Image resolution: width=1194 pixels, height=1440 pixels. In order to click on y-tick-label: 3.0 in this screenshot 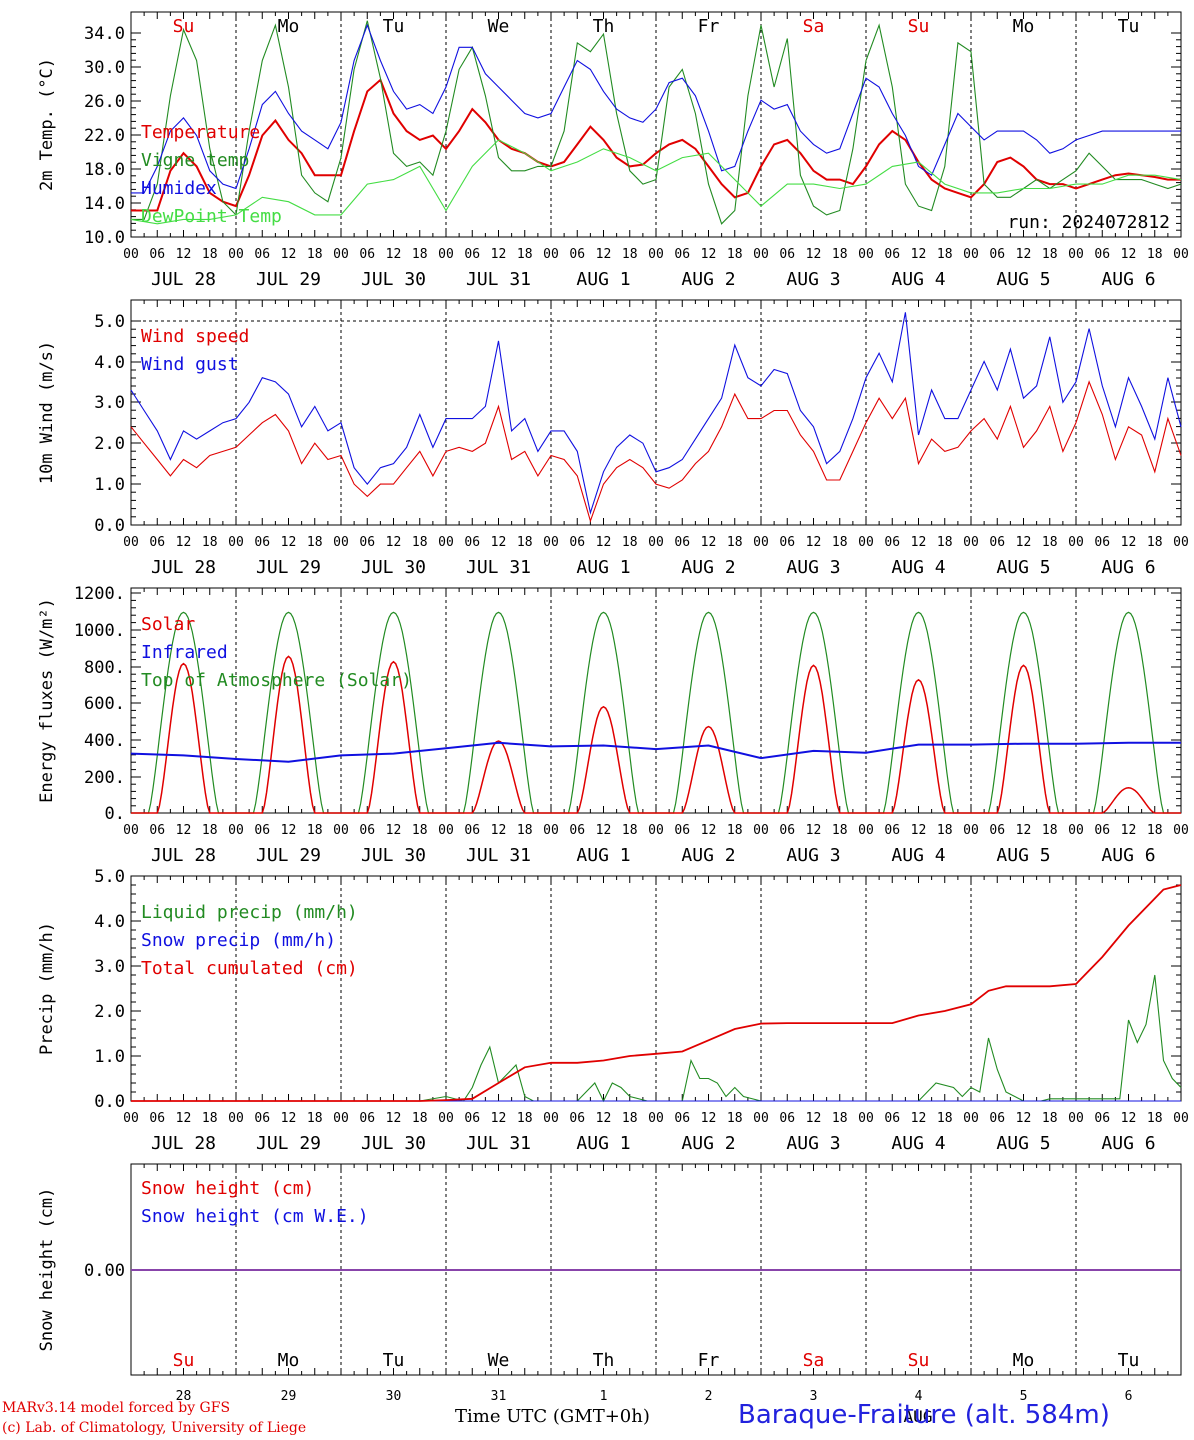, I will do `click(109, 403)`.